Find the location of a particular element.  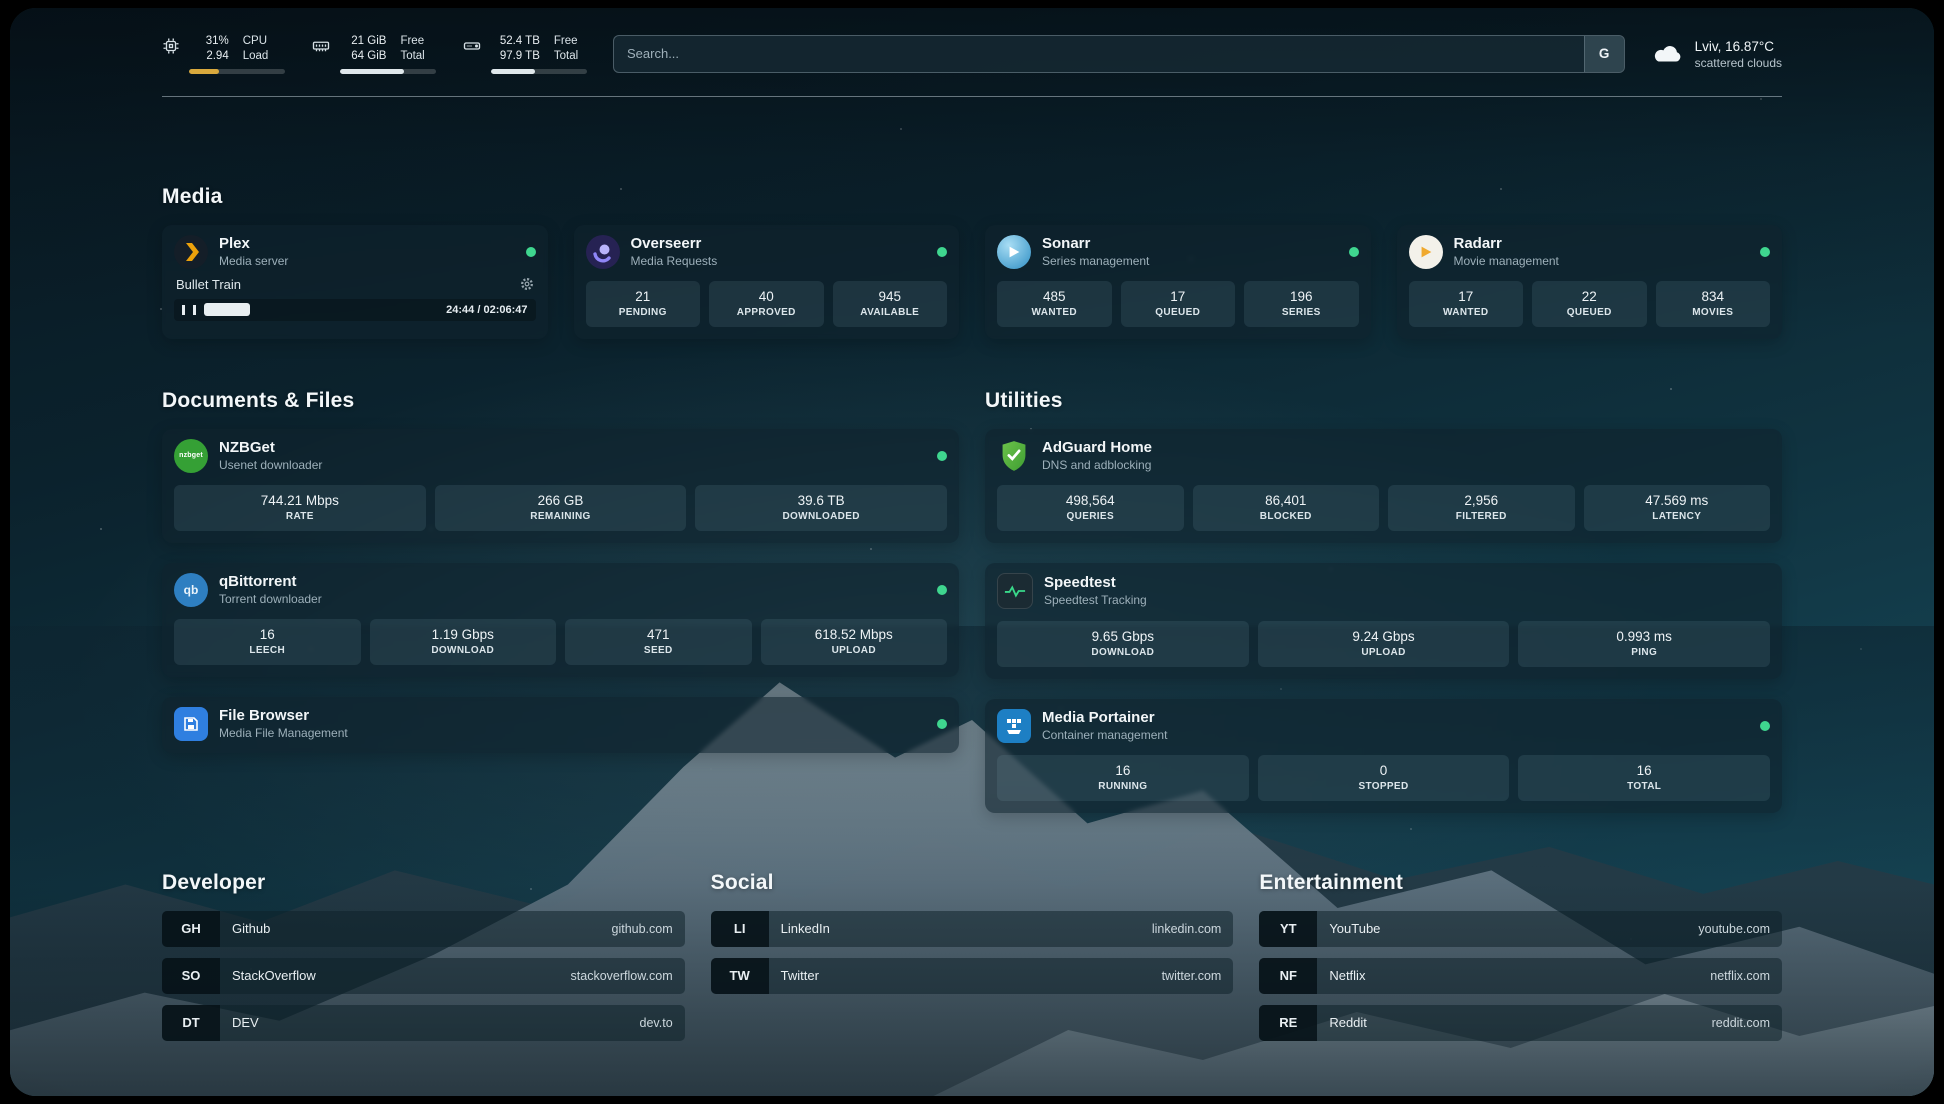

stat-label: AVAILABLE is located at coordinates (890, 313).